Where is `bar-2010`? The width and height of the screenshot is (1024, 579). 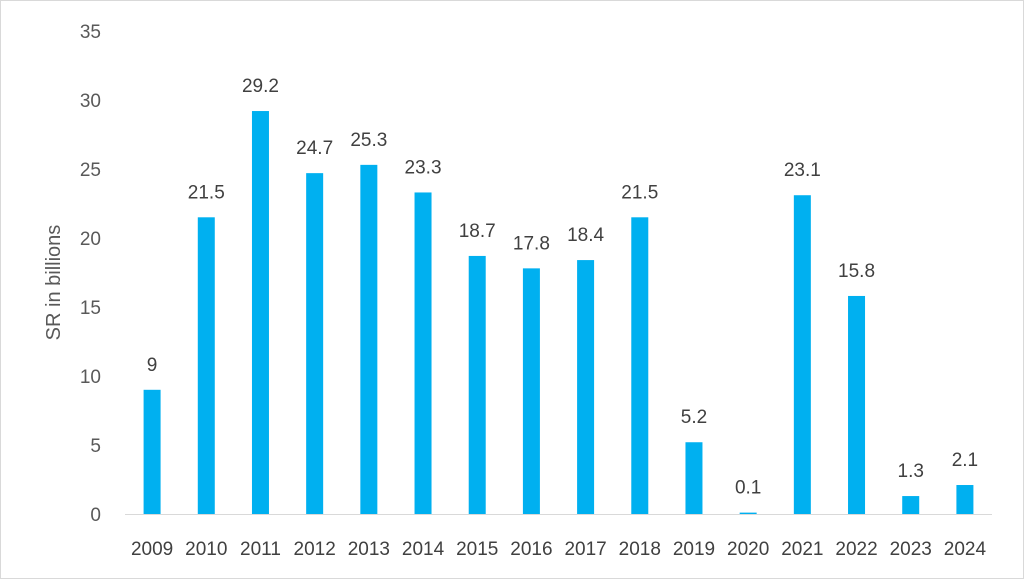 bar-2010 is located at coordinates (206, 366).